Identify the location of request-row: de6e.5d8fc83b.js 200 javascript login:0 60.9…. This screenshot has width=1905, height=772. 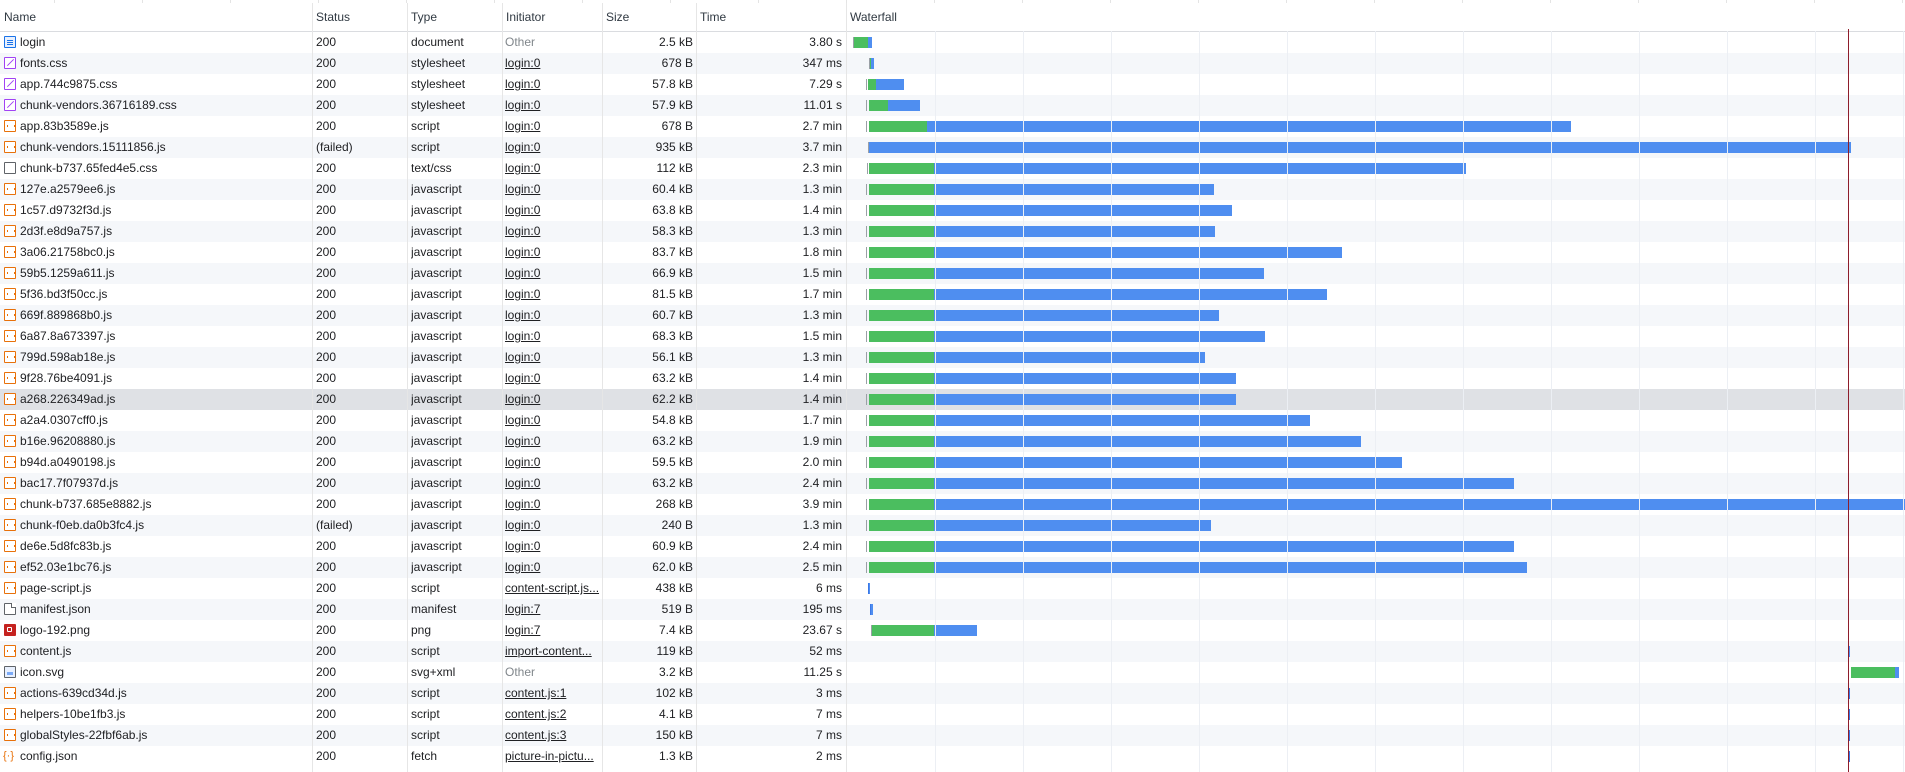
(952, 546).